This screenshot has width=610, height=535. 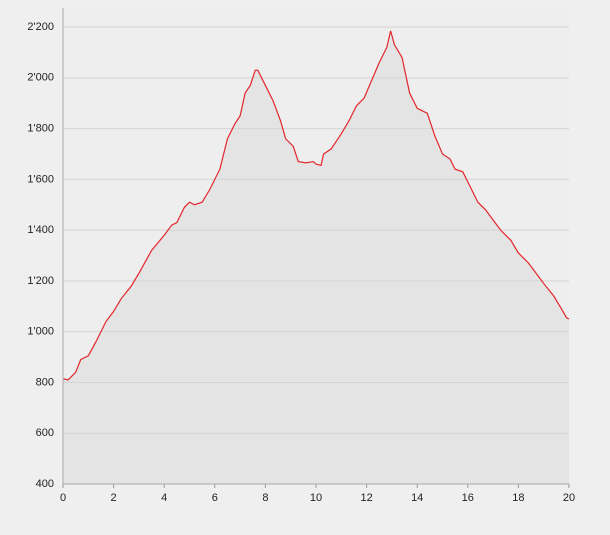 What do you see at coordinates (468, 498) in the screenshot?
I see `x-tick-label: 16` at bounding box center [468, 498].